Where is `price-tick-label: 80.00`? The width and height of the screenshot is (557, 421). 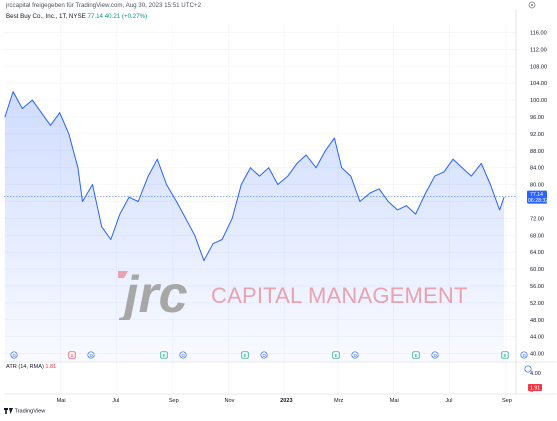 price-tick-label: 80.00 is located at coordinates (537, 186).